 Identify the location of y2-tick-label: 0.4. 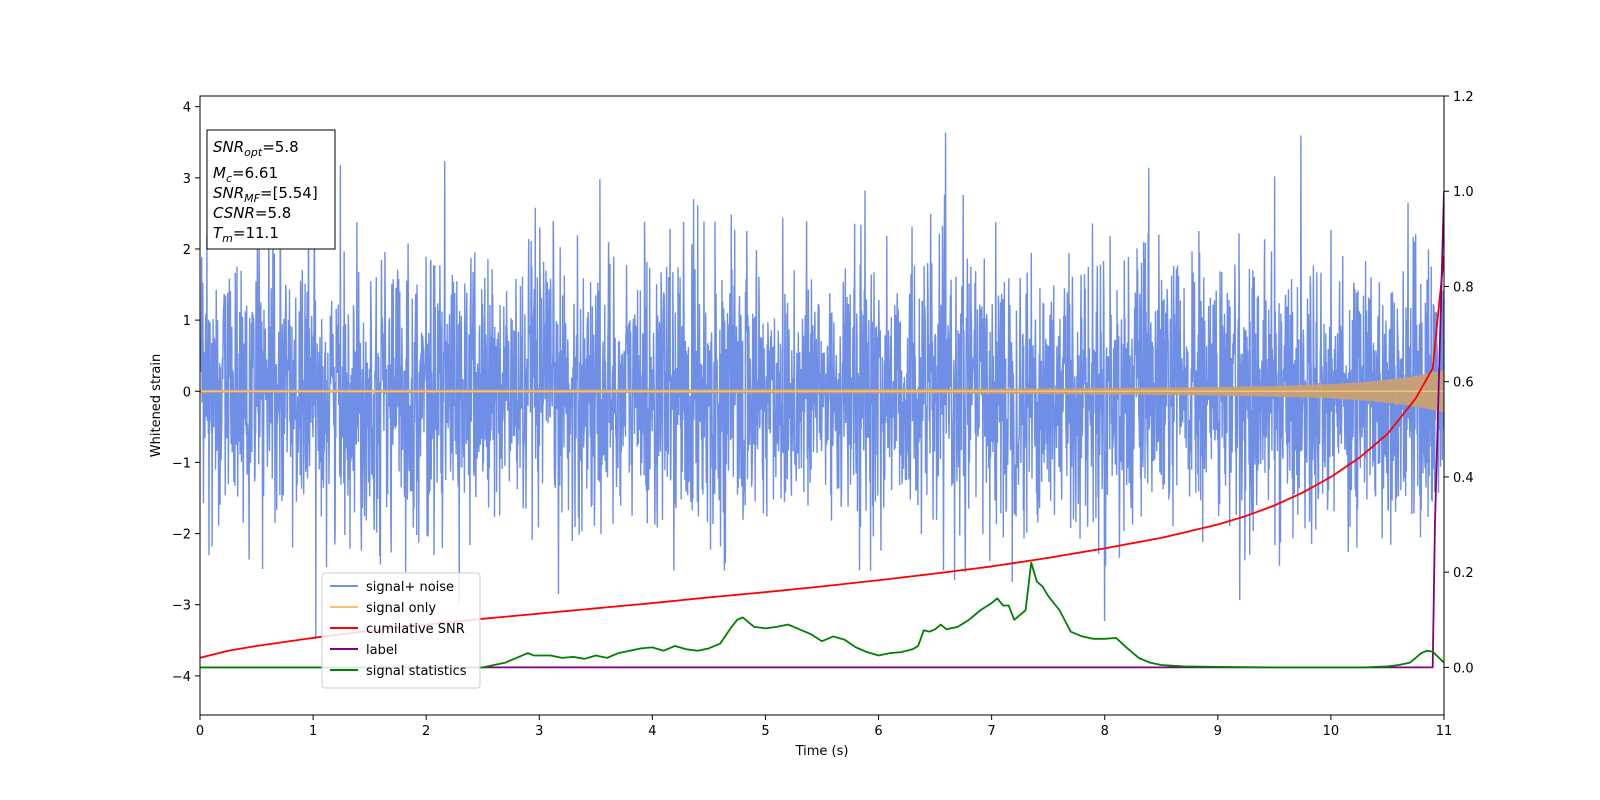
(1463, 478).